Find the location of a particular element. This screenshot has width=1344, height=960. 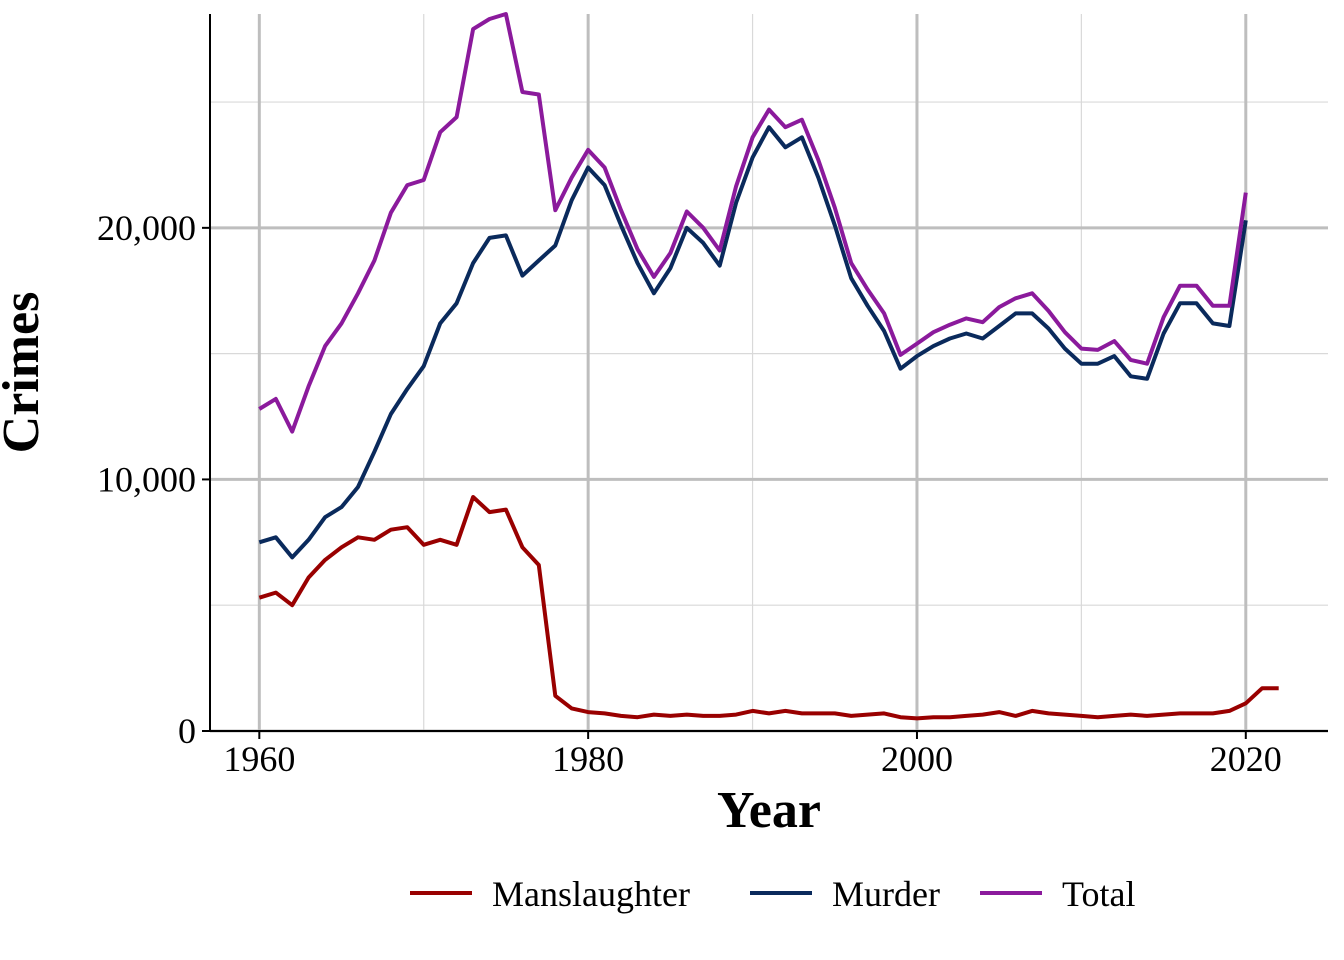

y-axis-title: Crimes is located at coordinates (25, 373).